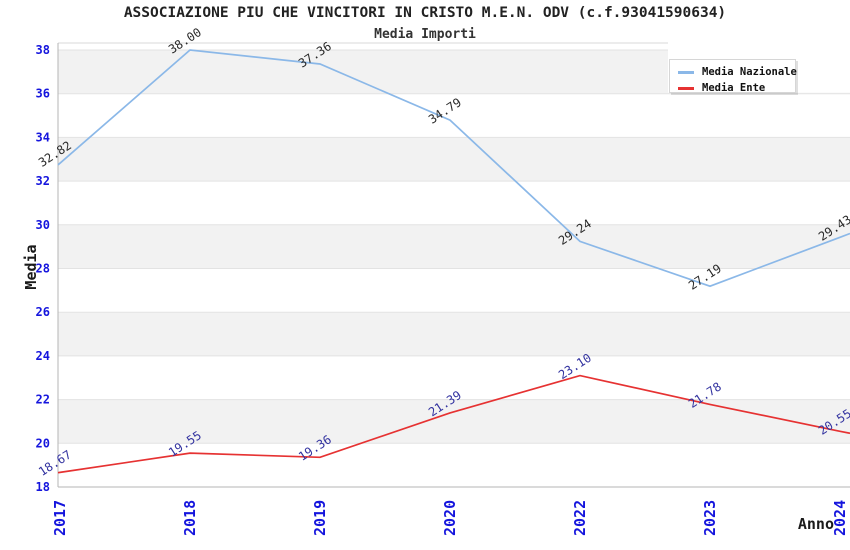 The image size is (850, 550). I want to click on legend-item-media-nazionale: Media Nazionale, so click(737, 72).